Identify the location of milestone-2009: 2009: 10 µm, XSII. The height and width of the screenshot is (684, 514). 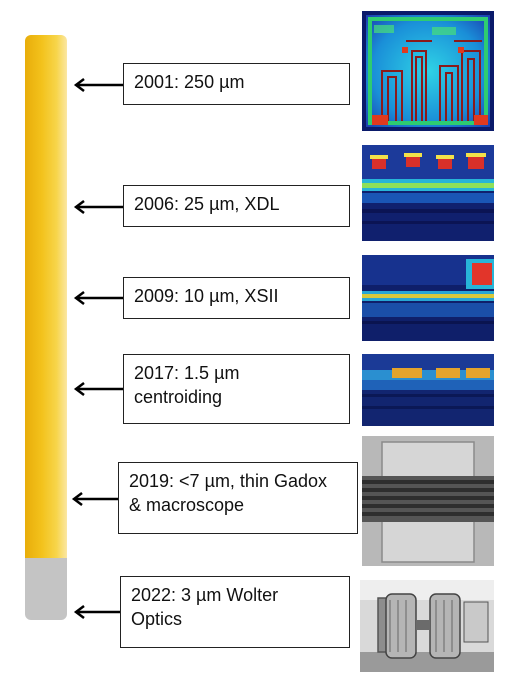
(236, 298).